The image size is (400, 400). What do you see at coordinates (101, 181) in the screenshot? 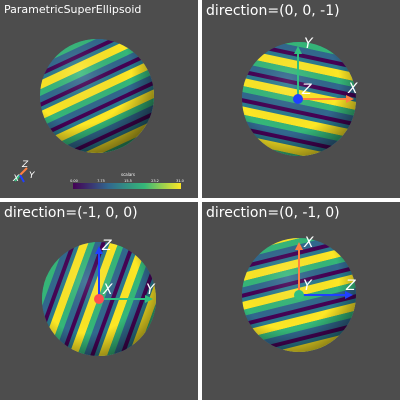
I see `scalar-bar-tick: 7.75` at bounding box center [101, 181].